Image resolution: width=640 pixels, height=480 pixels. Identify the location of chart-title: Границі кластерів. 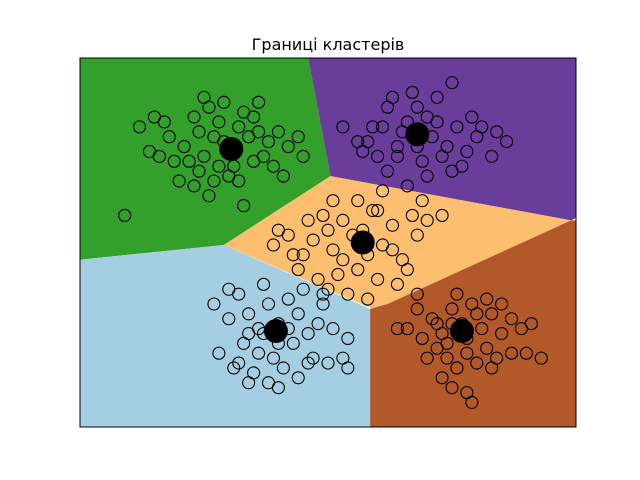
(328, 44).